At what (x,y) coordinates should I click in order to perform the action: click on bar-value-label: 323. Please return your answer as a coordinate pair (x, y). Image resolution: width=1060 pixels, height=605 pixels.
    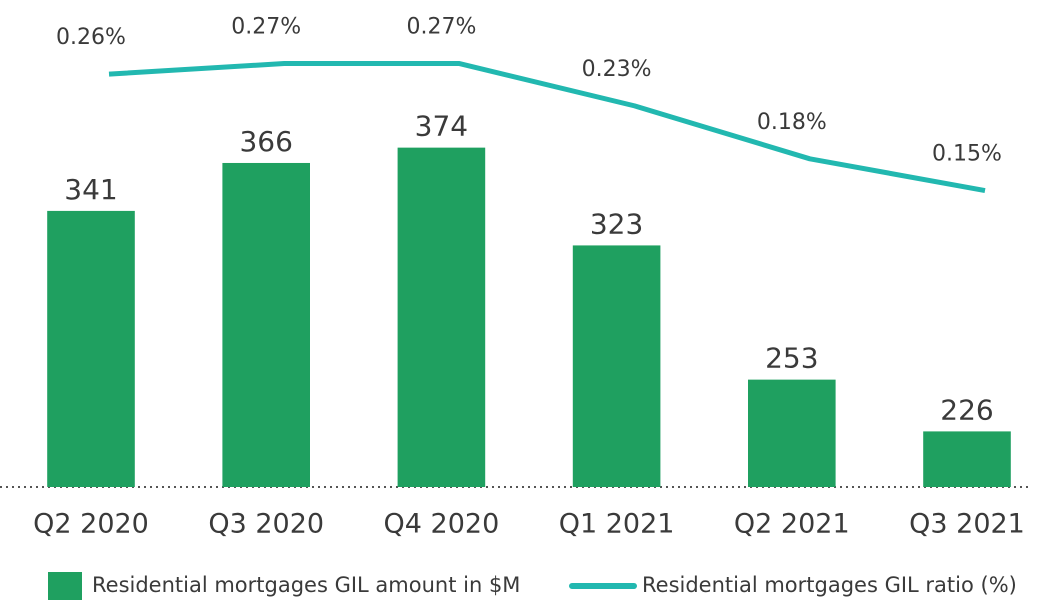
    Looking at the image, I should click on (616, 223).